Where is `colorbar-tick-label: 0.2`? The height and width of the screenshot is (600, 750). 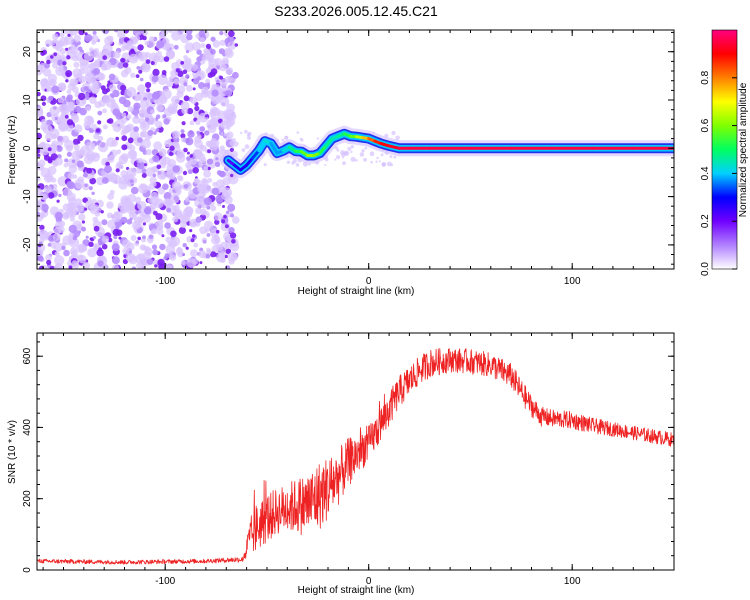 colorbar-tick-label: 0.2 is located at coordinates (705, 221).